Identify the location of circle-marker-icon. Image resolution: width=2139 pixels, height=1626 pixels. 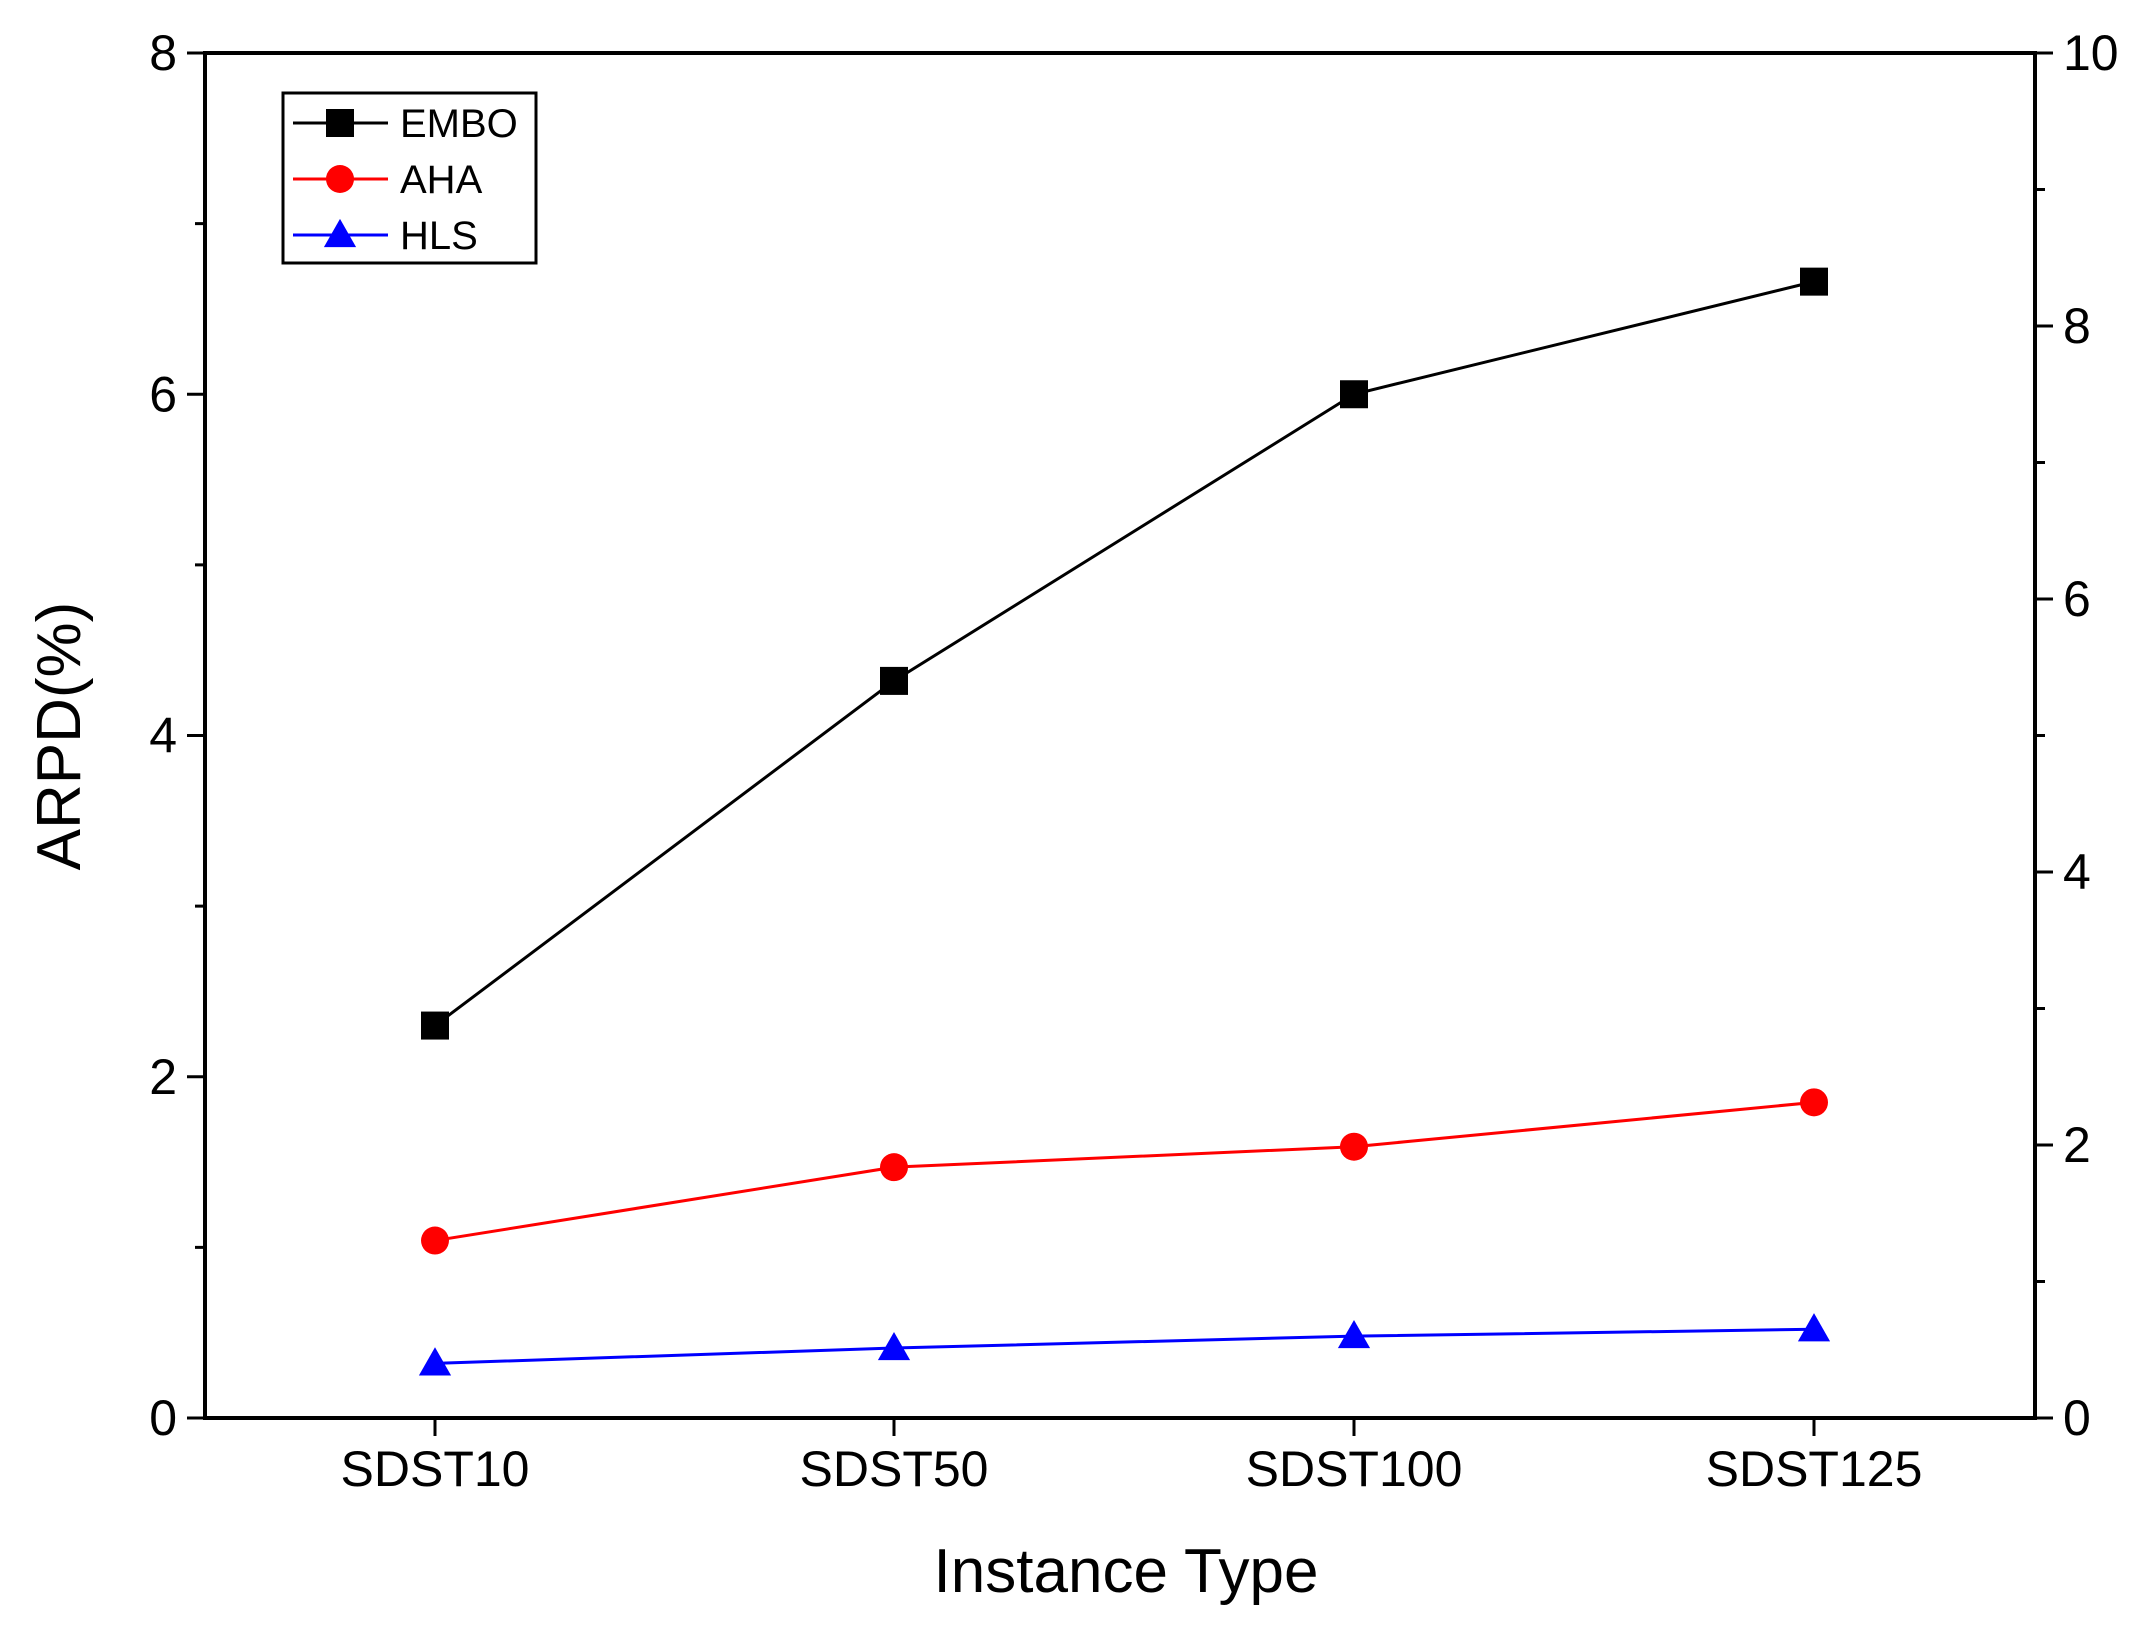
(340, 179).